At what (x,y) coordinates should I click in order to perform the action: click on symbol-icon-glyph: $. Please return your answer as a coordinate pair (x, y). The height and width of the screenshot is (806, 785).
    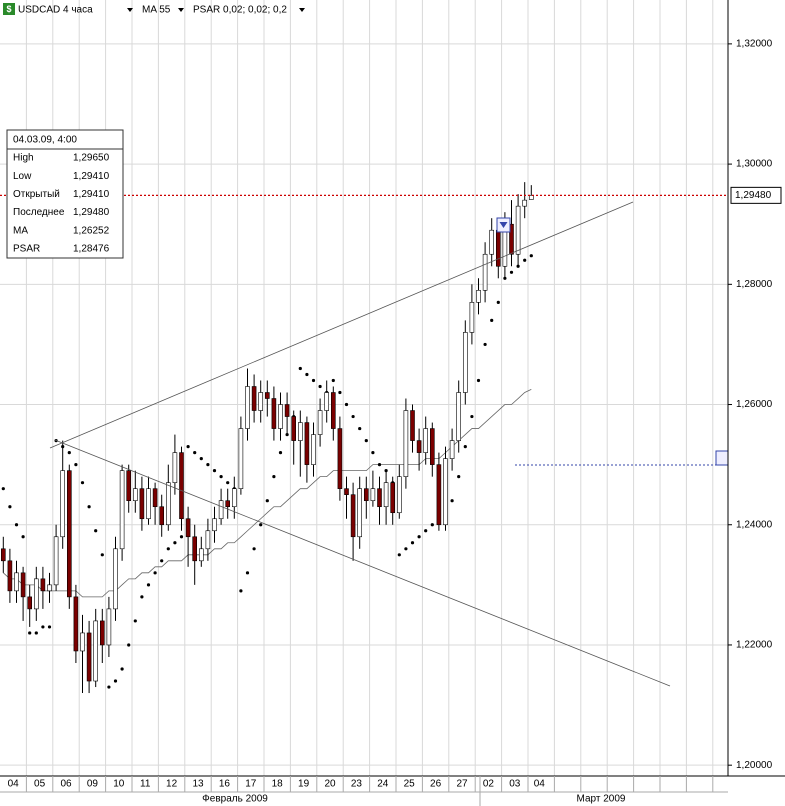
    Looking at the image, I should click on (8, 9).